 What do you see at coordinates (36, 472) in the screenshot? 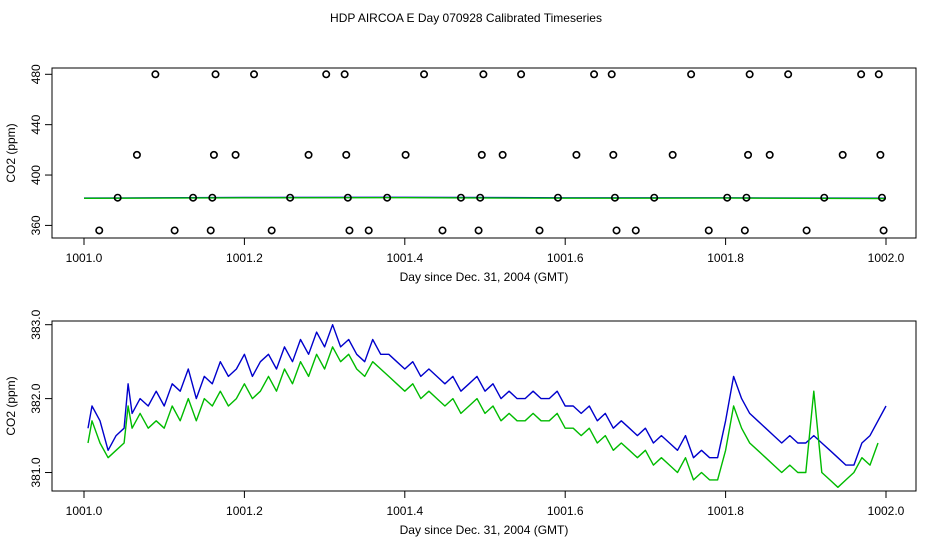
I see `y-tick-label: 381.0` at bounding box center [36, 472].